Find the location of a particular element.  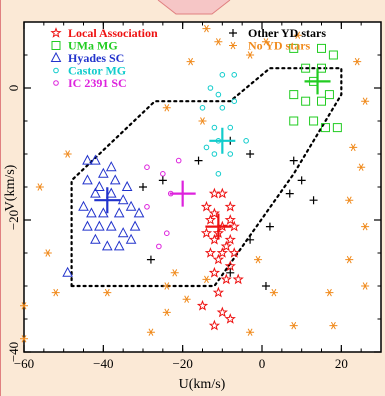

series-hyades-sc is located at coordinates (103, 215).